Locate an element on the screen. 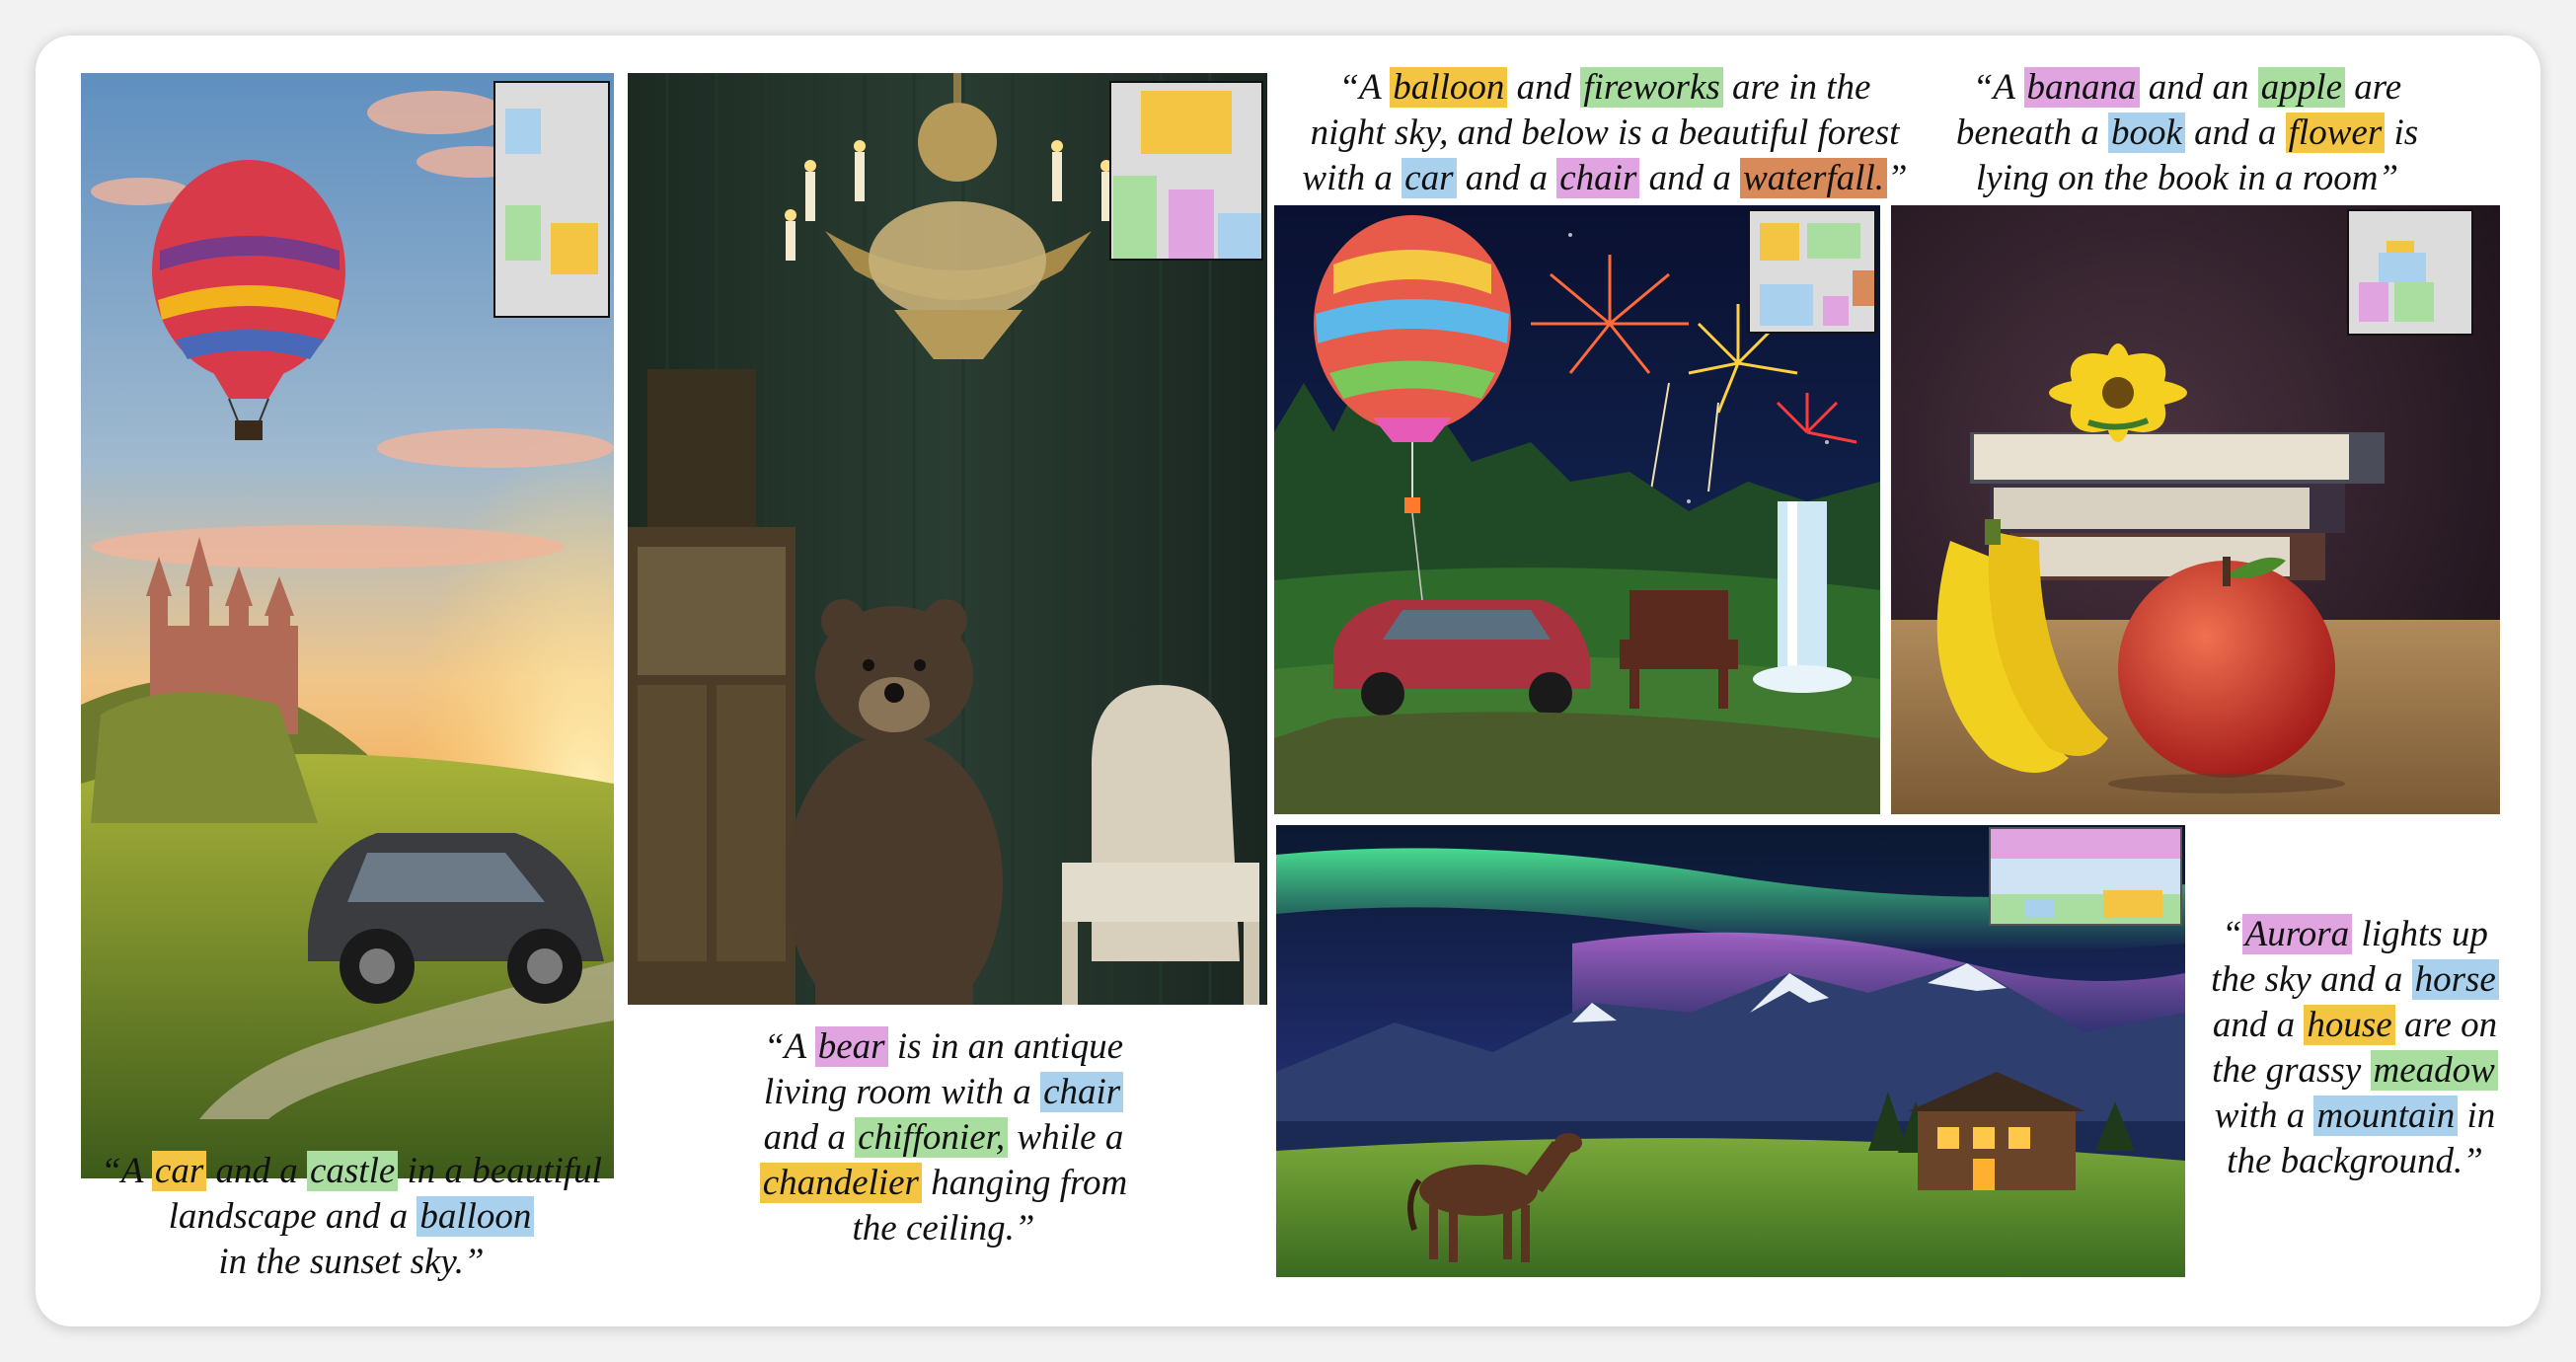 The height and width of the screenshot is (1362, 2576). caption-text: while a is located at coordinates (1066, 1137).